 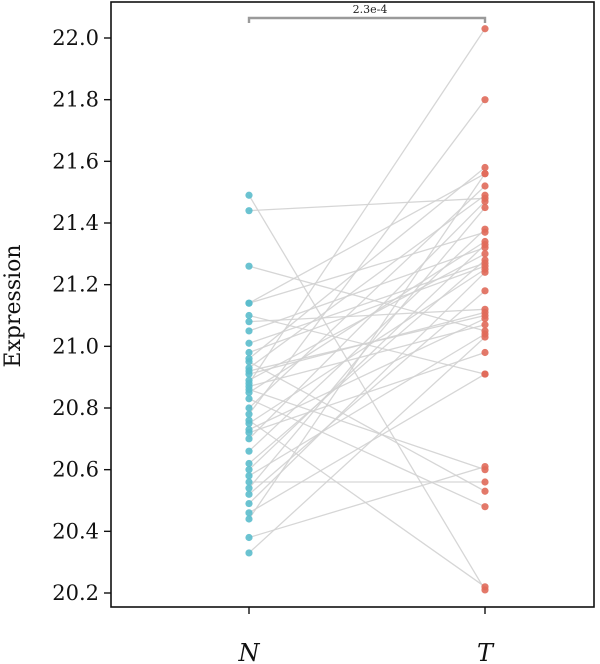 What do you see at coordinates (75, 100) in the screenshot?
I see `y-tick-label: 21.8` at bounding box center [75, 100].